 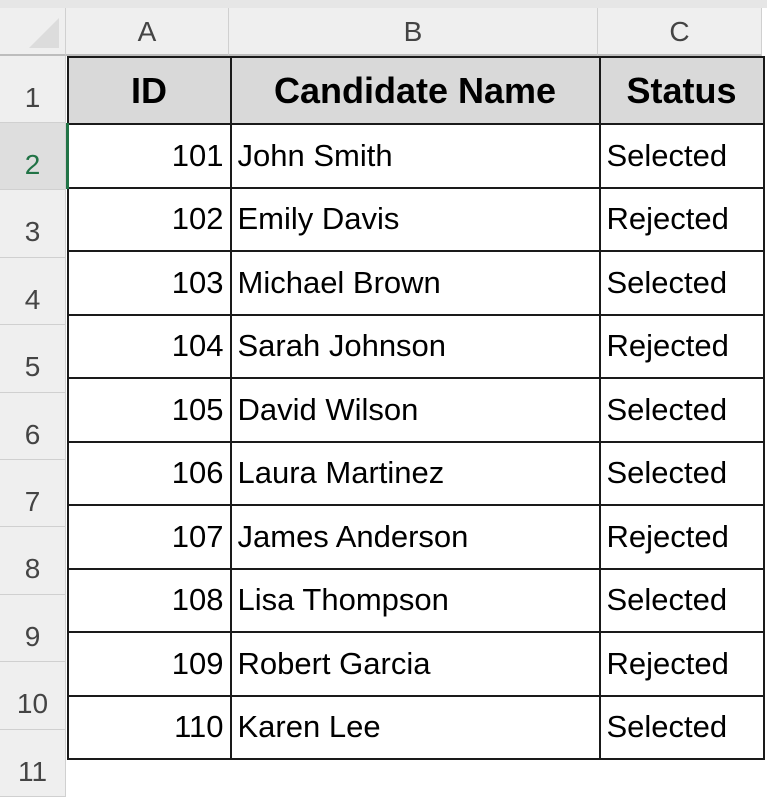 I want to click on table-row: 107 James Anderson Rejected, so click(x=415, y=537).